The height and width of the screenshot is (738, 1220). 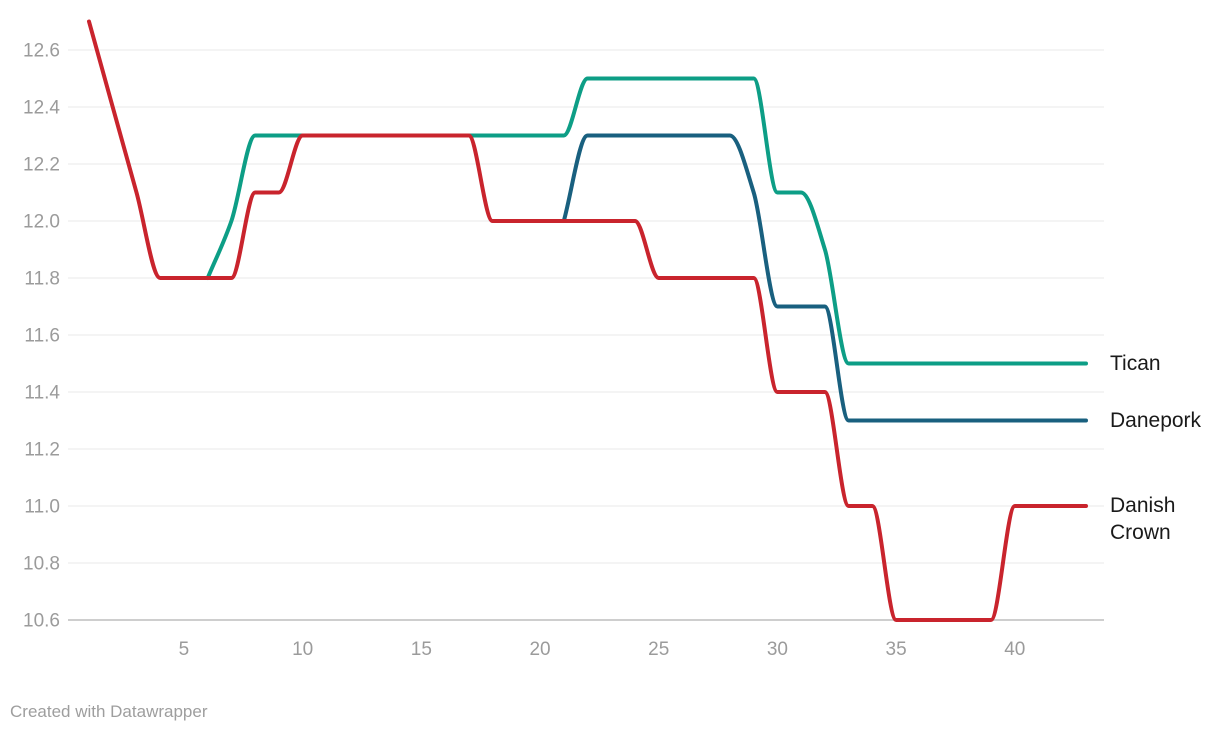 I want to click on series-label-tican: Tican, so click(x=1135, y=363).